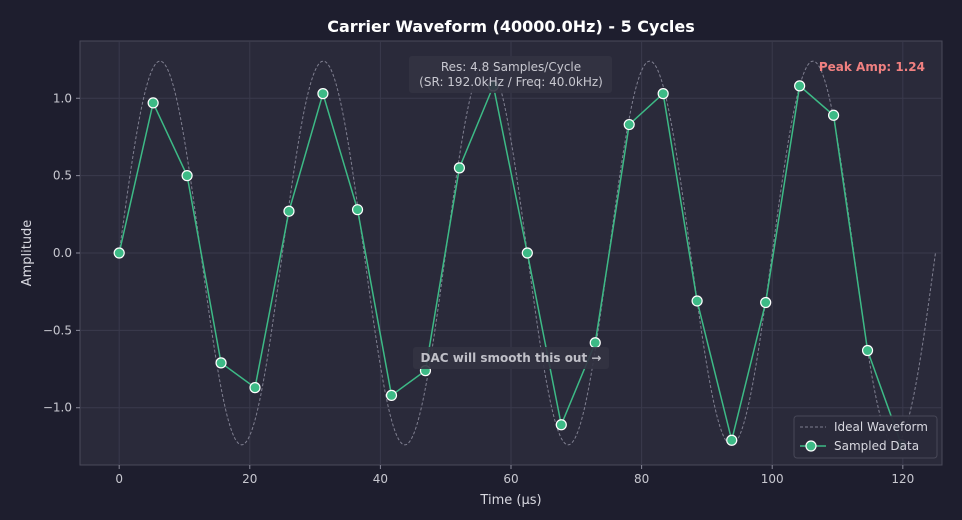  I want to click on x-axis-label: Time (μs), so click(510, 500).